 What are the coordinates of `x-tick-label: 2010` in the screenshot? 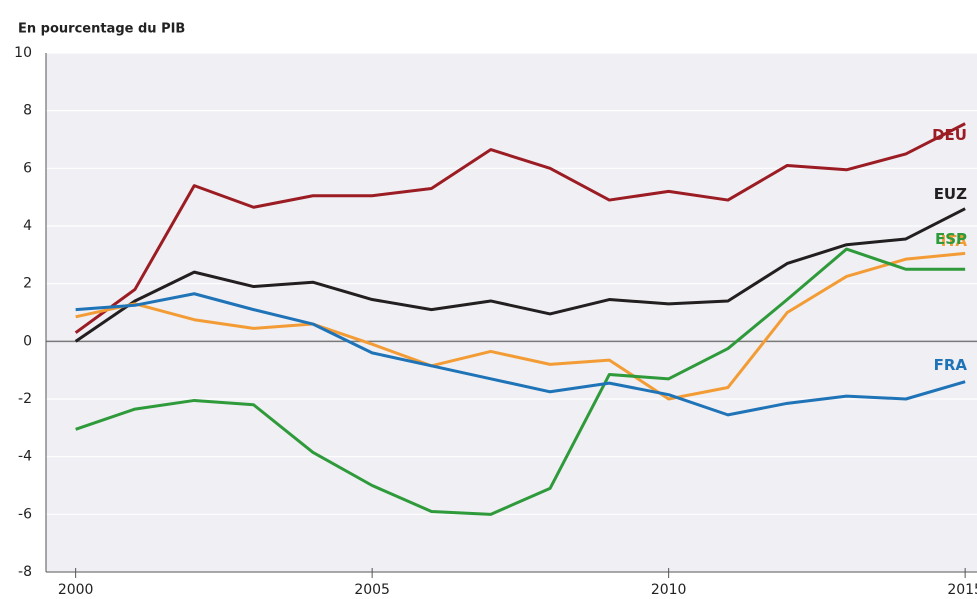 It's located at (669, 590).